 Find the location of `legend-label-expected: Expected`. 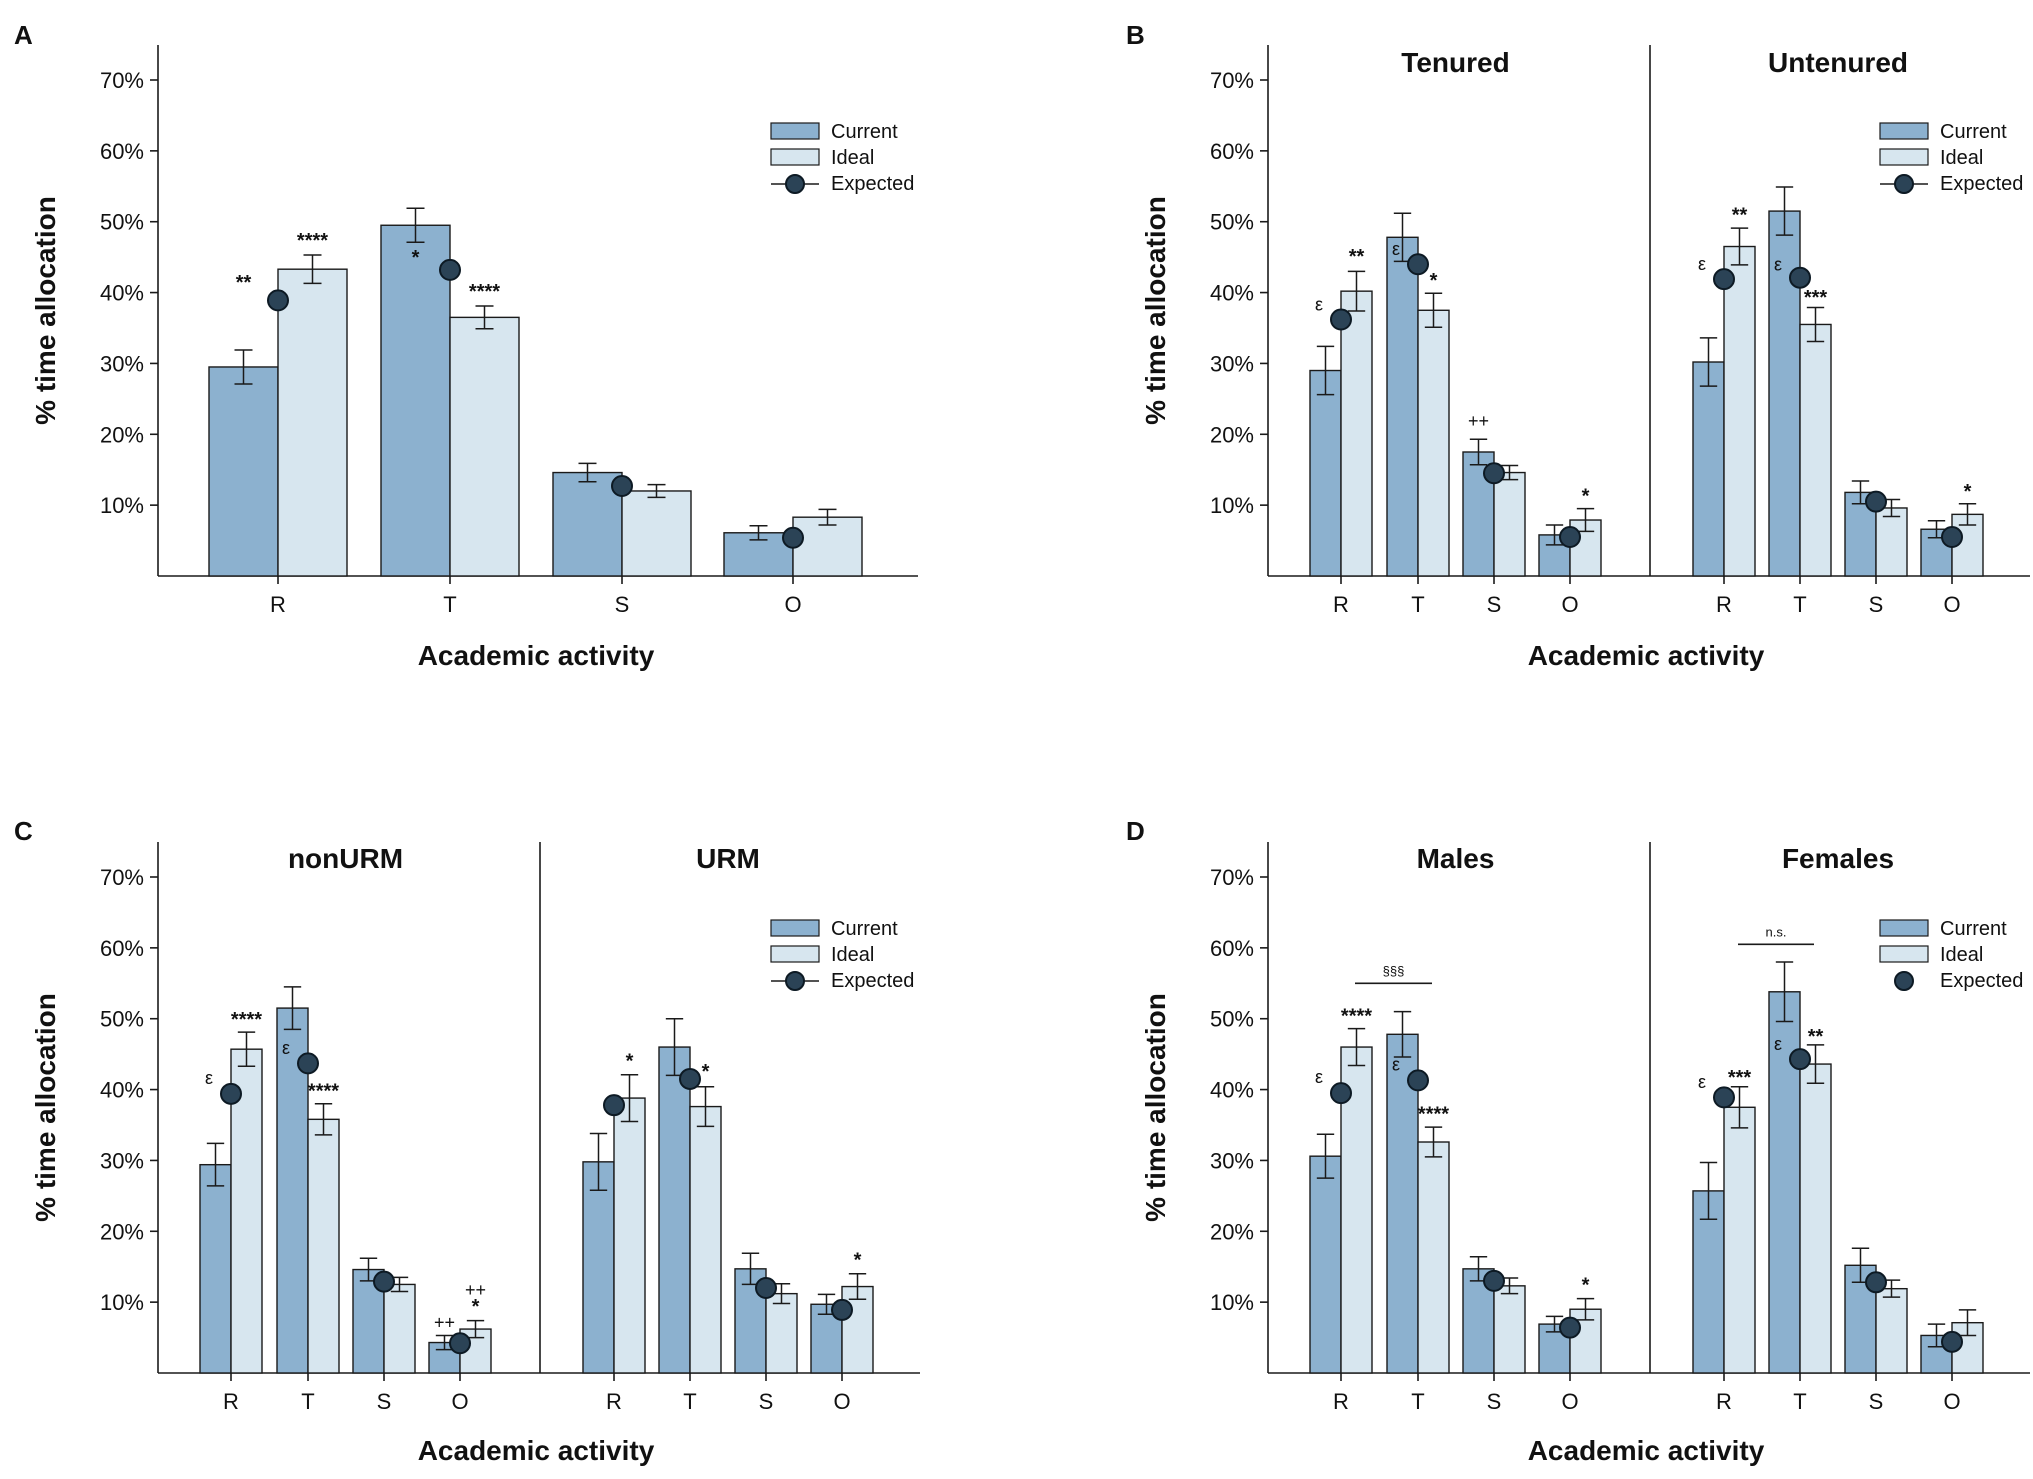

legend-label-expected: Expected is located at coordinates (872, 981).